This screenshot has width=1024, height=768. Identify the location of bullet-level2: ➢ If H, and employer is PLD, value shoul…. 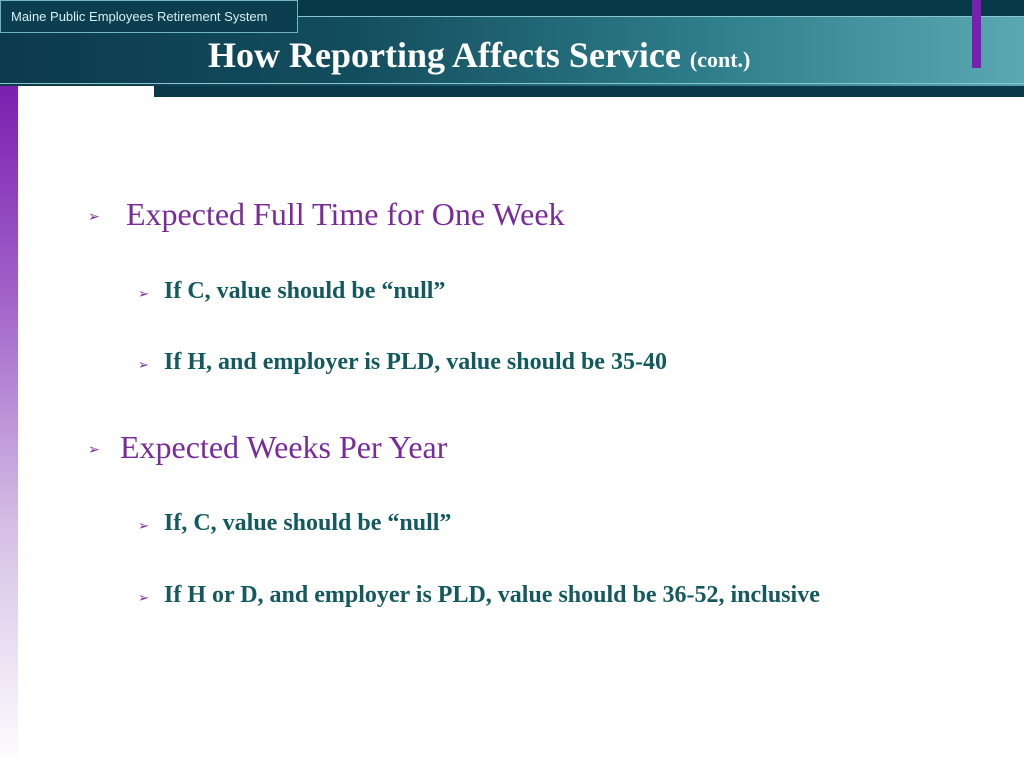
(488, 365).